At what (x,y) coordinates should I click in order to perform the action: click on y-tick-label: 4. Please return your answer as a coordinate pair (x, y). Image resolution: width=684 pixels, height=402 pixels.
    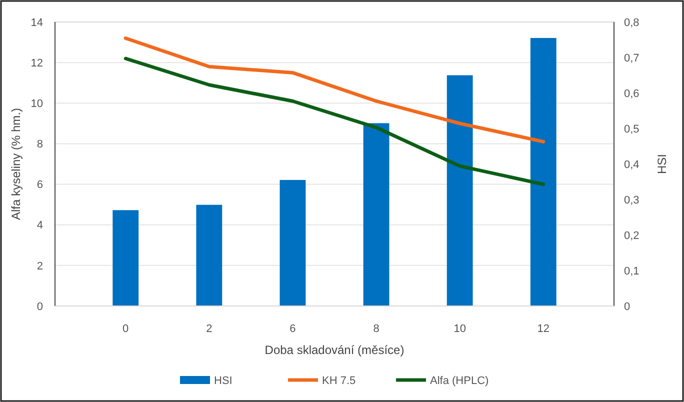
    Looking at the image, I should click on (39, 226).